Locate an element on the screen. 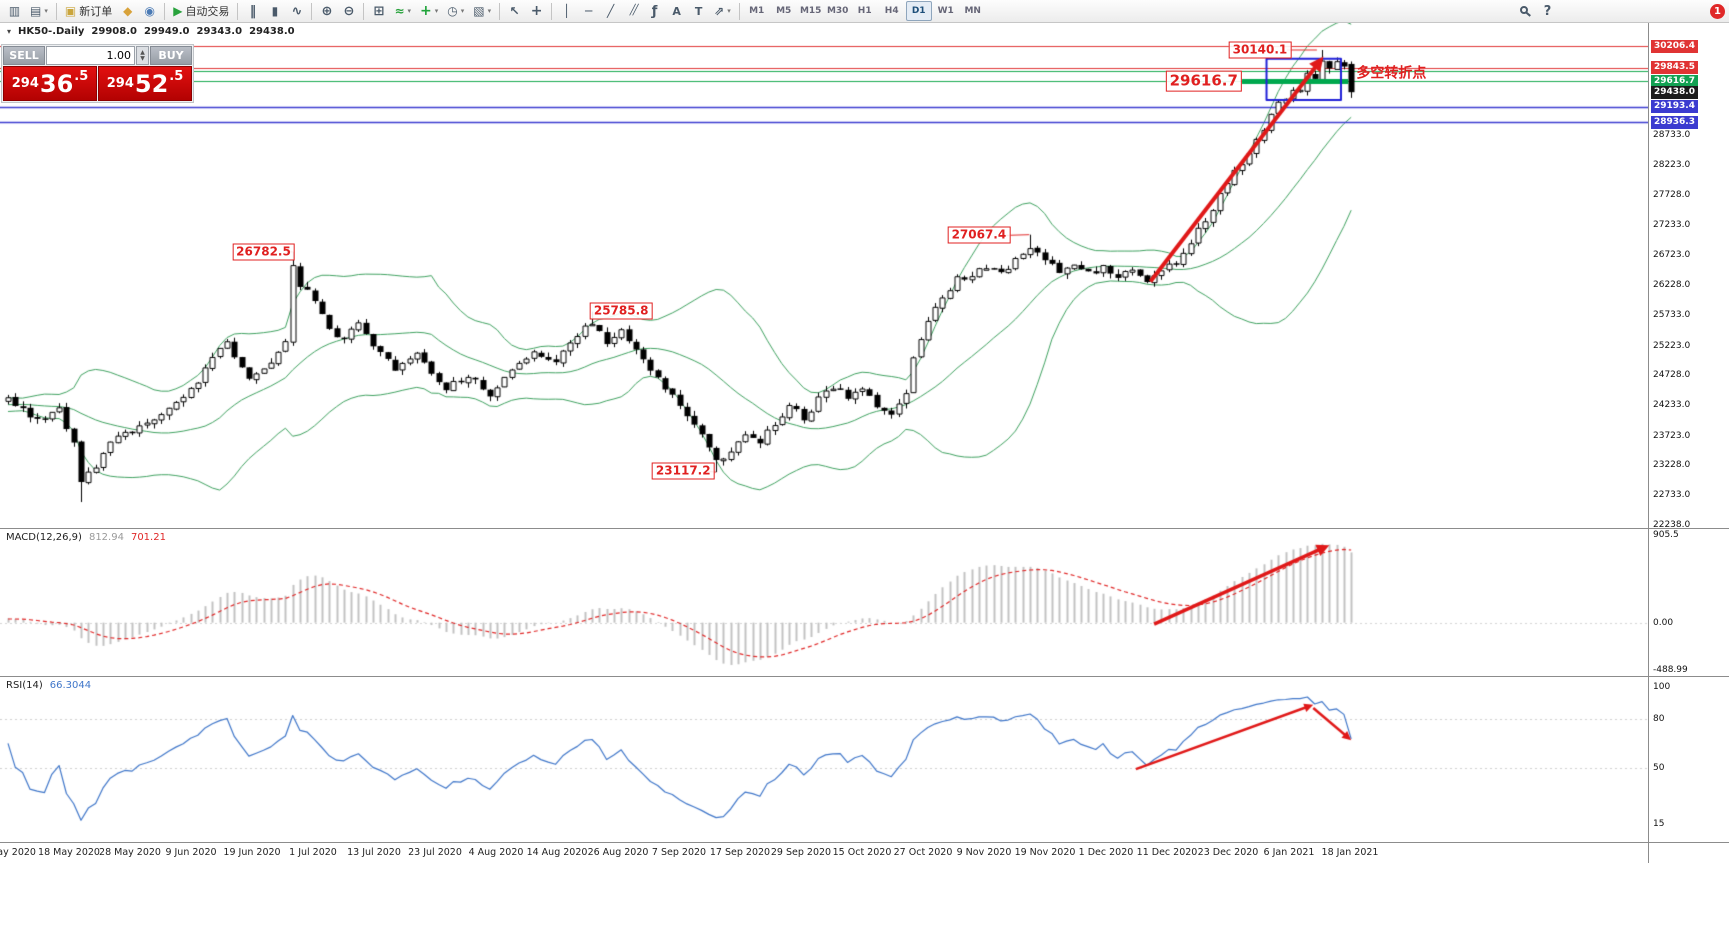  price-axis-label: 27728.0 is located at coordinates (1672, 194).